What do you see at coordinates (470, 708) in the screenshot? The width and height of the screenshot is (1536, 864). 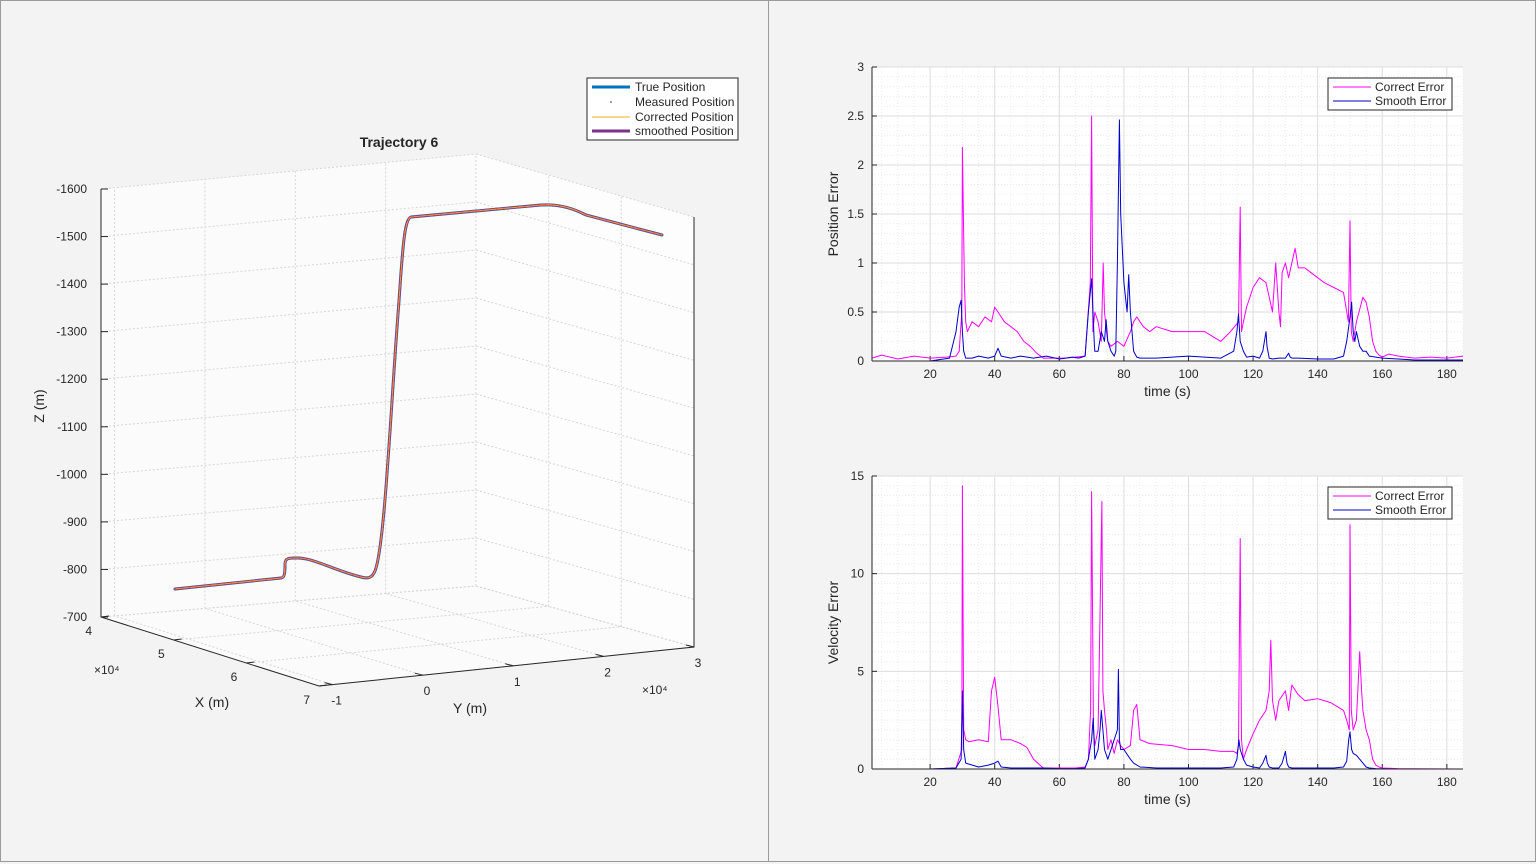 I see `y-axis-label: Y (m)` at bounding box center [470, 708].